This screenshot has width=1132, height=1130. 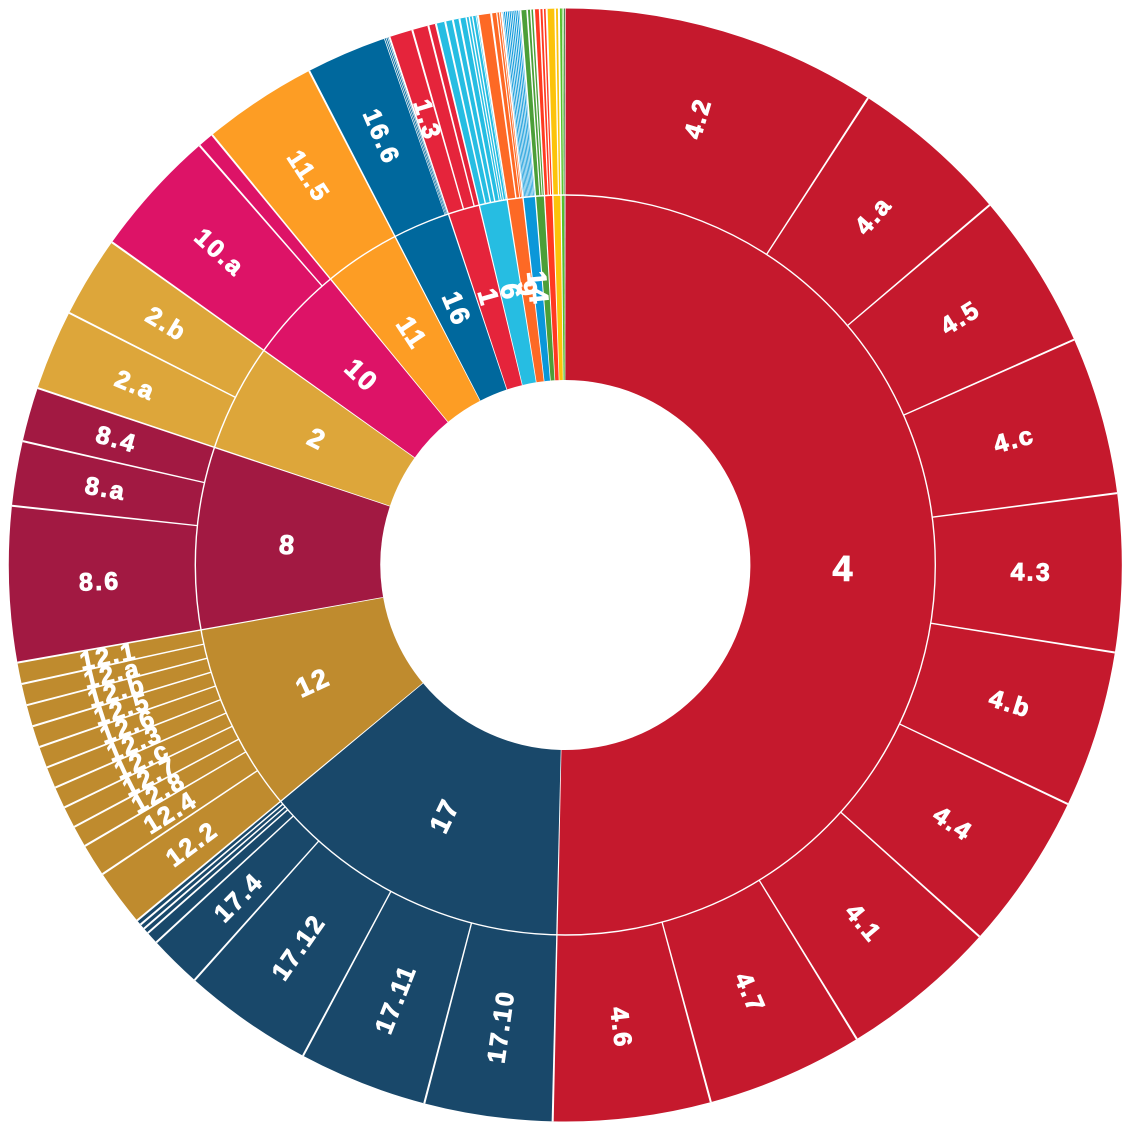 What do you see at coordinates (287, 544) in the screenshot?
I see `svg-text: 8` at bounding box center [287, 544].